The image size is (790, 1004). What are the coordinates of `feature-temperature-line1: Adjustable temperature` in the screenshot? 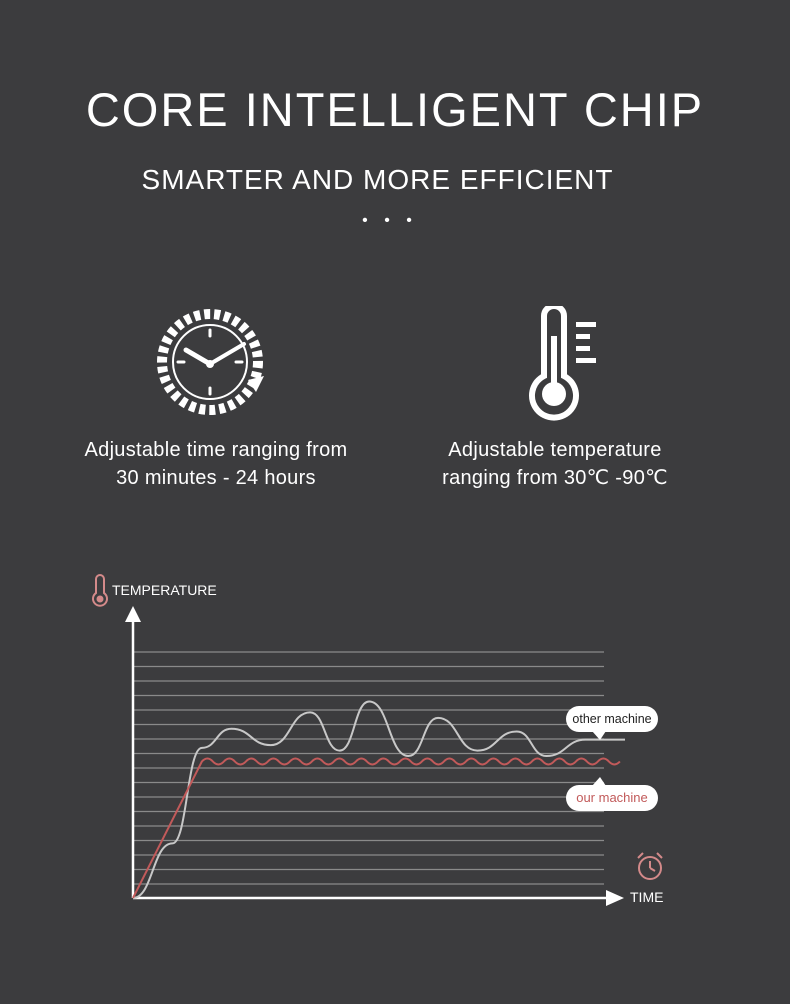 It's located at (555, 450).